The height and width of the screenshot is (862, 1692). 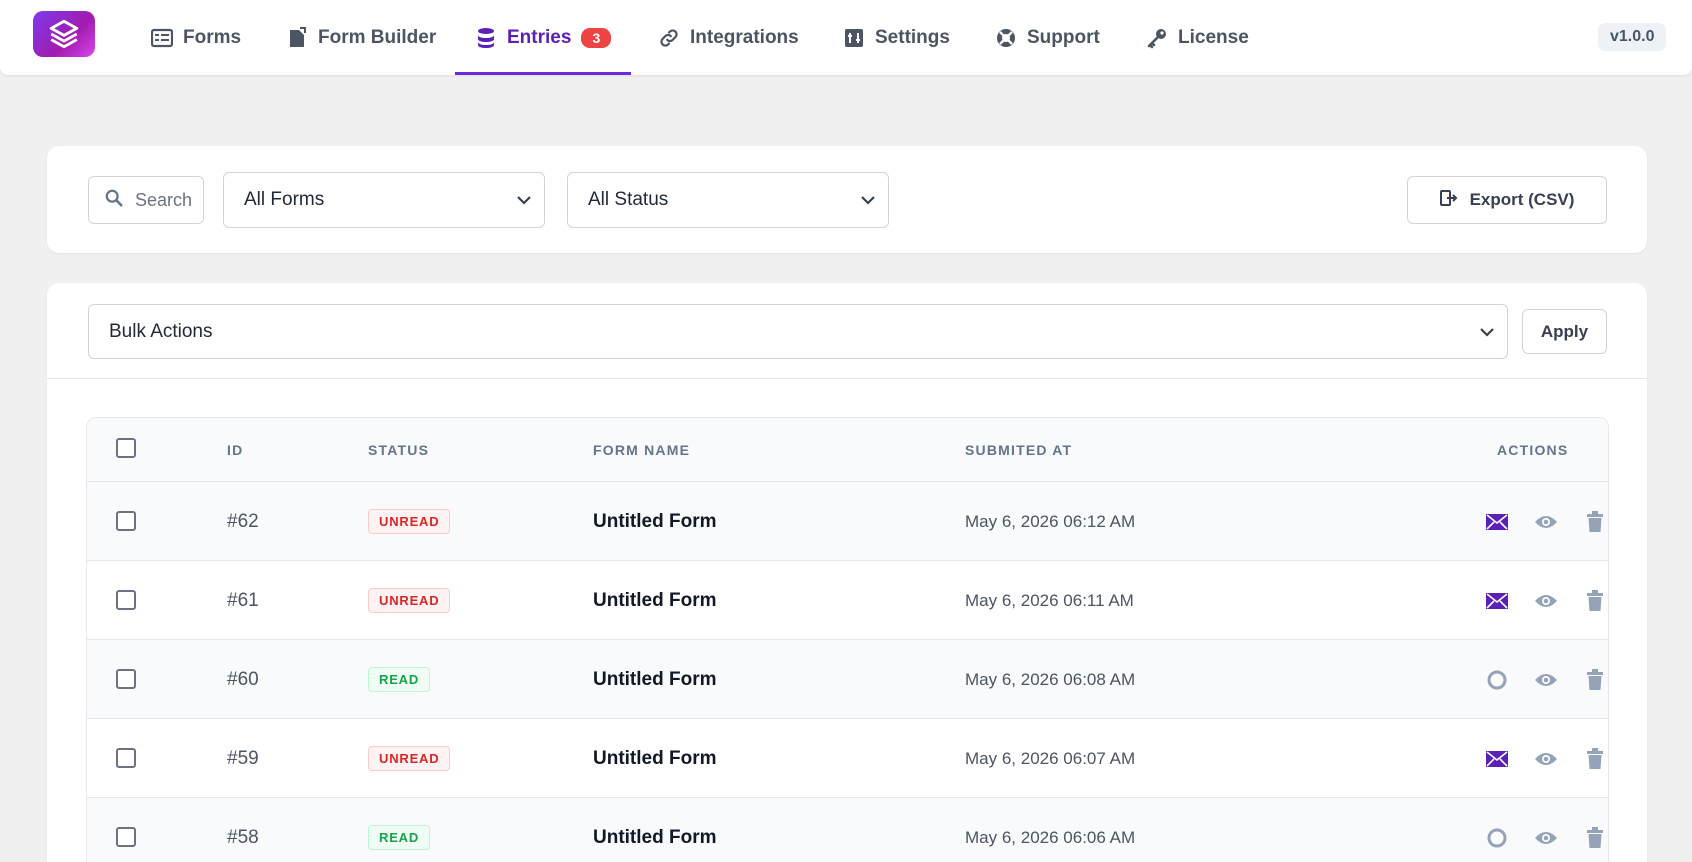 I want to click on sliders-icon, so click(x=854, y=38).